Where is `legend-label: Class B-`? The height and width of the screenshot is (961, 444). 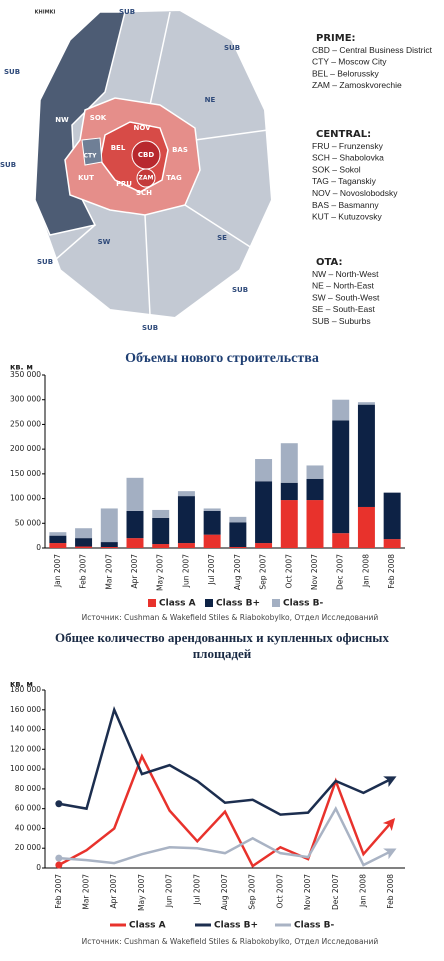 legend-label: Class B- is located at coordinates (303, 604).